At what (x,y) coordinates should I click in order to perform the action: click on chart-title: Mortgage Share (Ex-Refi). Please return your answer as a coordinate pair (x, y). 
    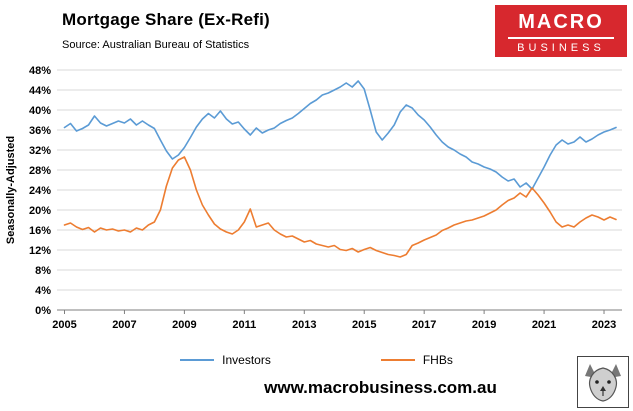
    Looking at the image, I should click on (166, 19).